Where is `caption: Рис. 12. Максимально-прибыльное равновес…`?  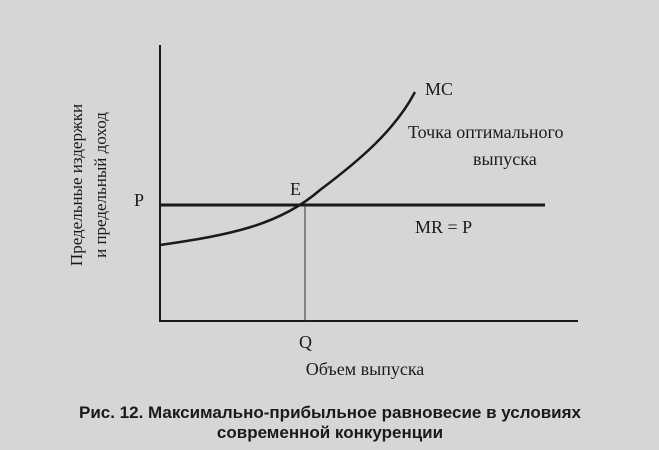
caption: Рис. 12. Максимально-прибыльное равновес… is located at coordinates (330, 412).